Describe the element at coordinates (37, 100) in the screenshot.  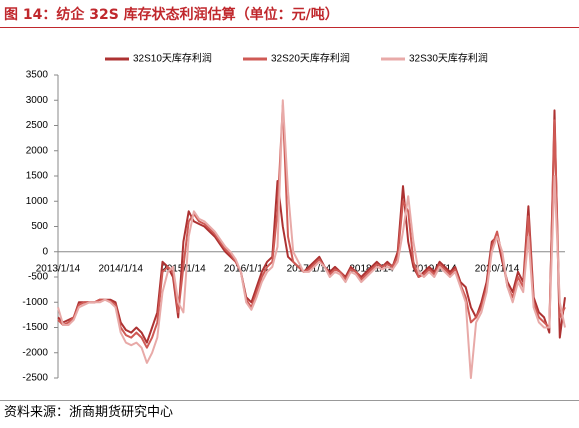
I see `y-tick-label: 3000` at that location.